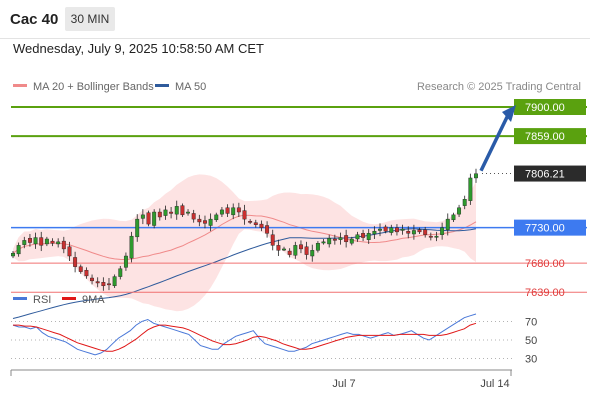  I want to click on timestamp: Wednesday, July 9, 2025 10:58:50 AM CET, so click(138, 48).